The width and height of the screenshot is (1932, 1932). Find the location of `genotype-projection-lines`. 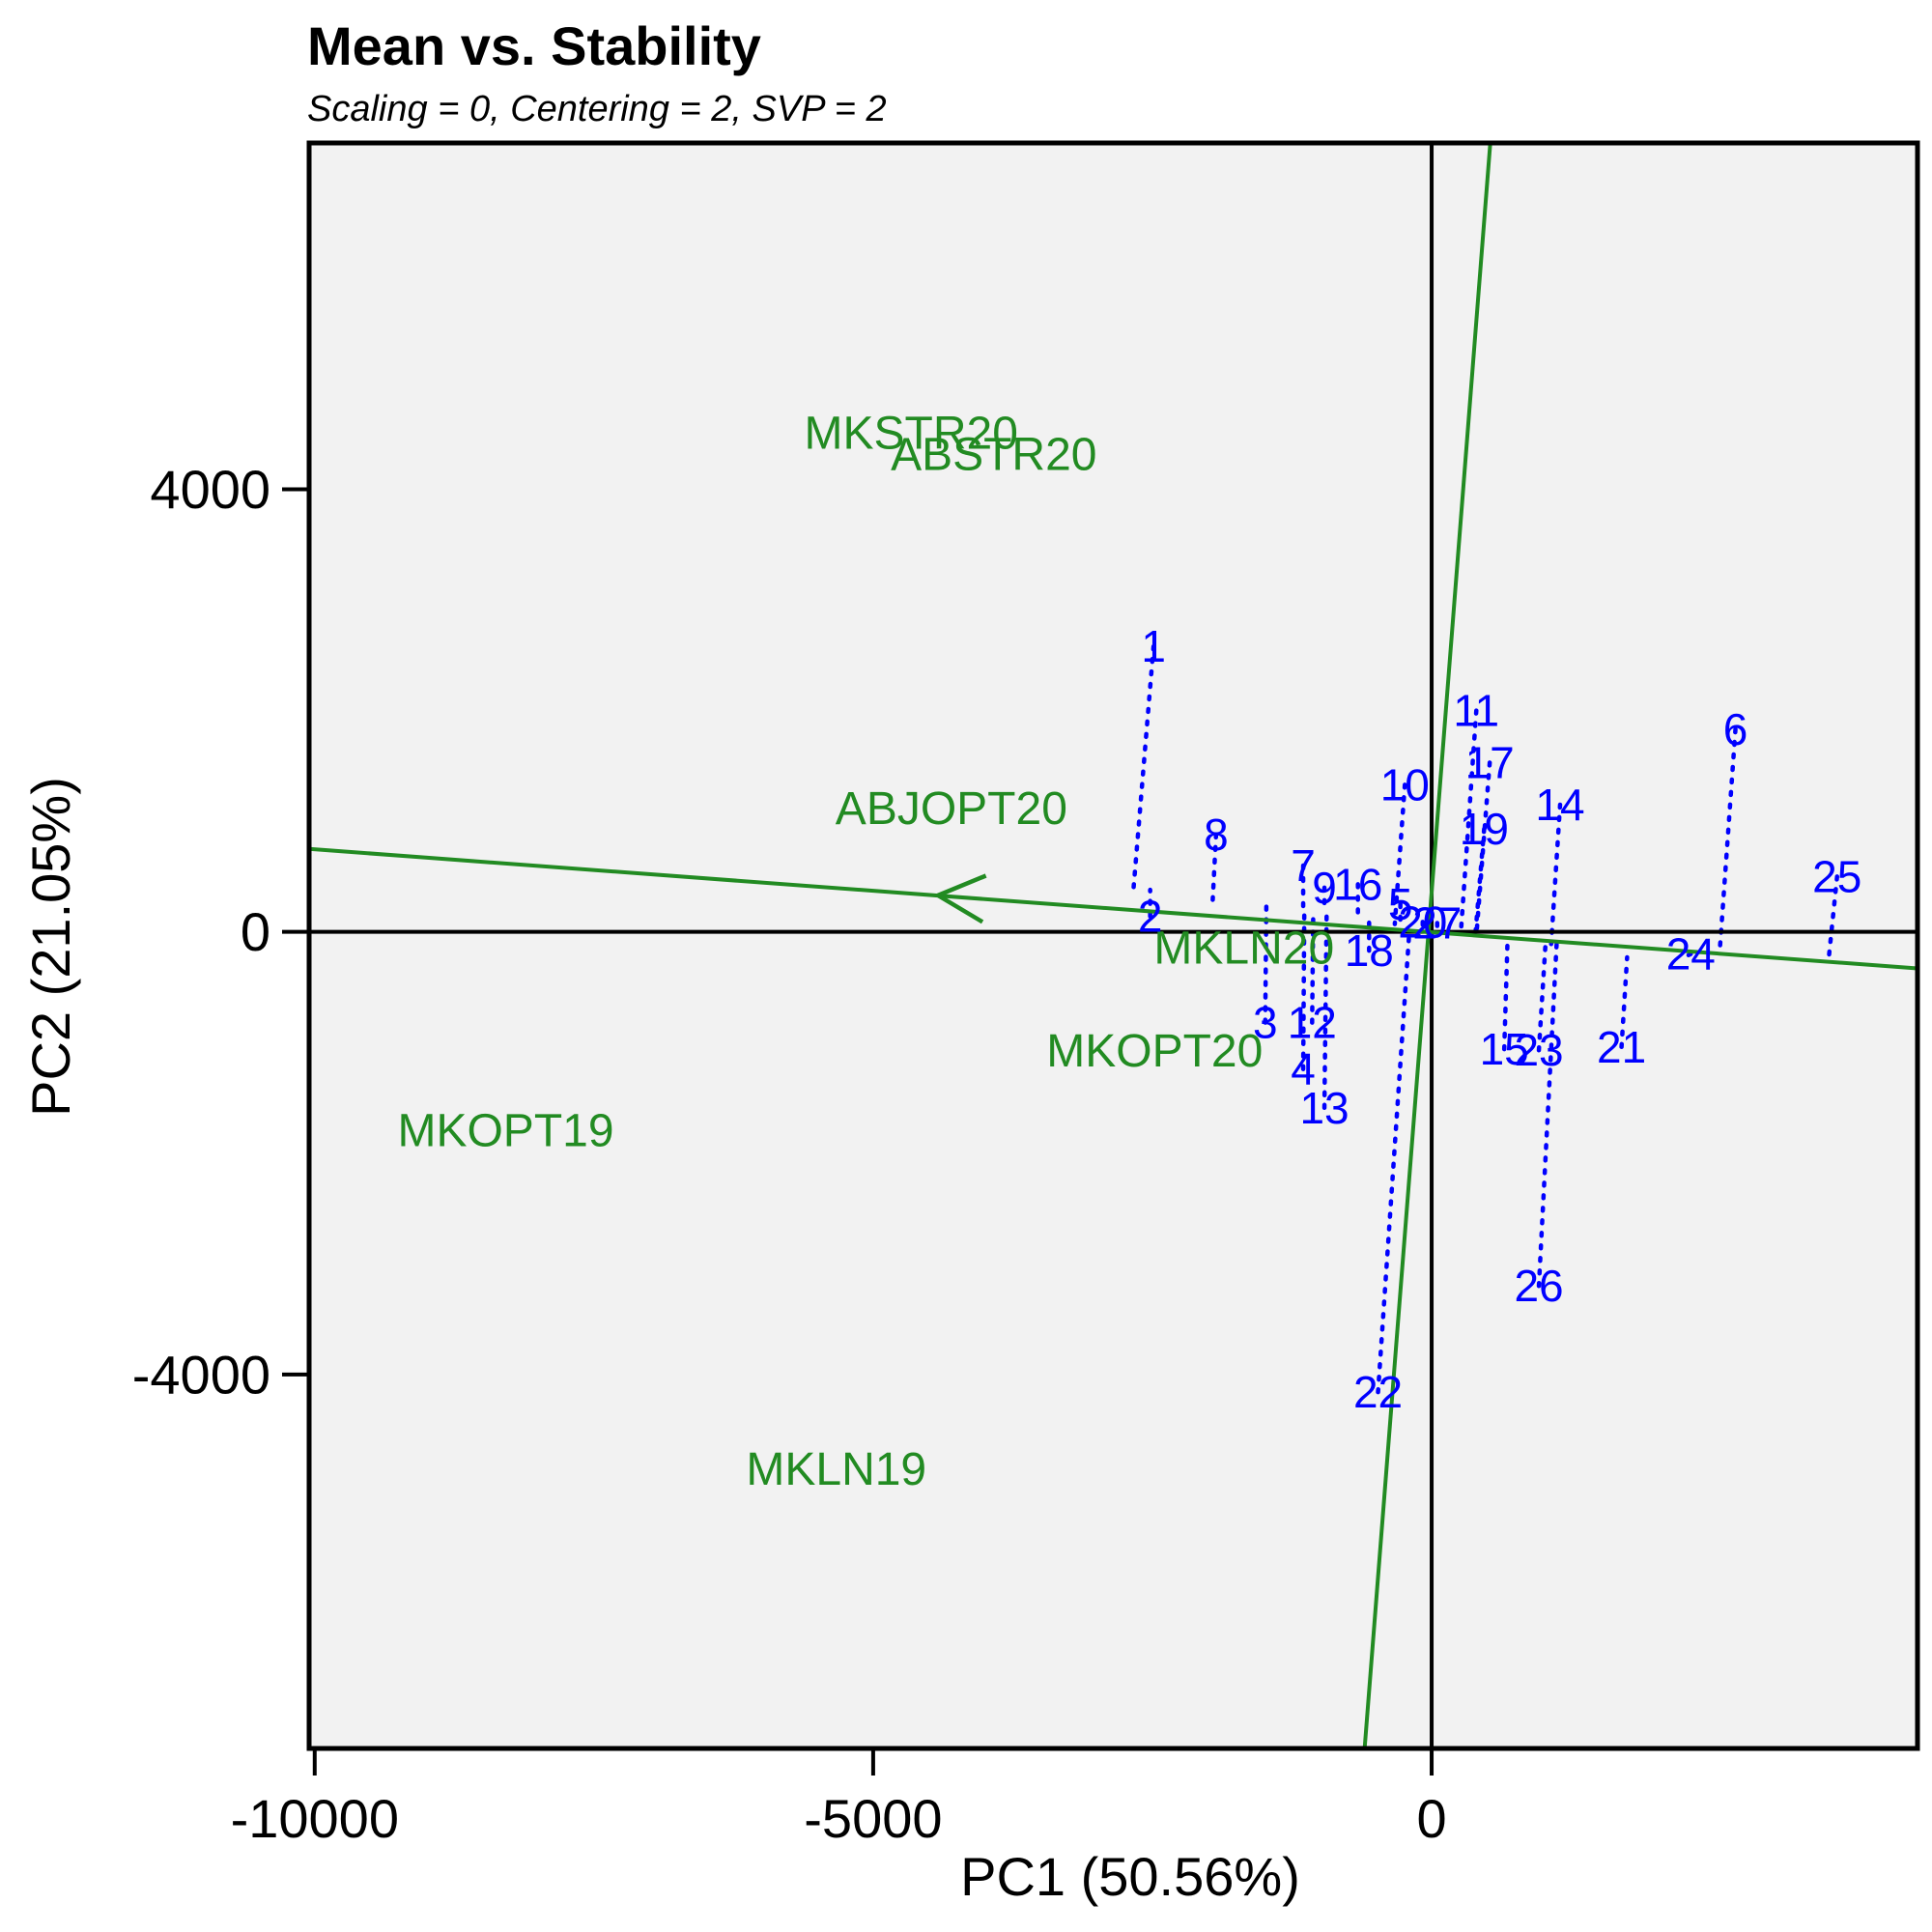

genotype-projection-lines is located at coordinates (1485, 1019).